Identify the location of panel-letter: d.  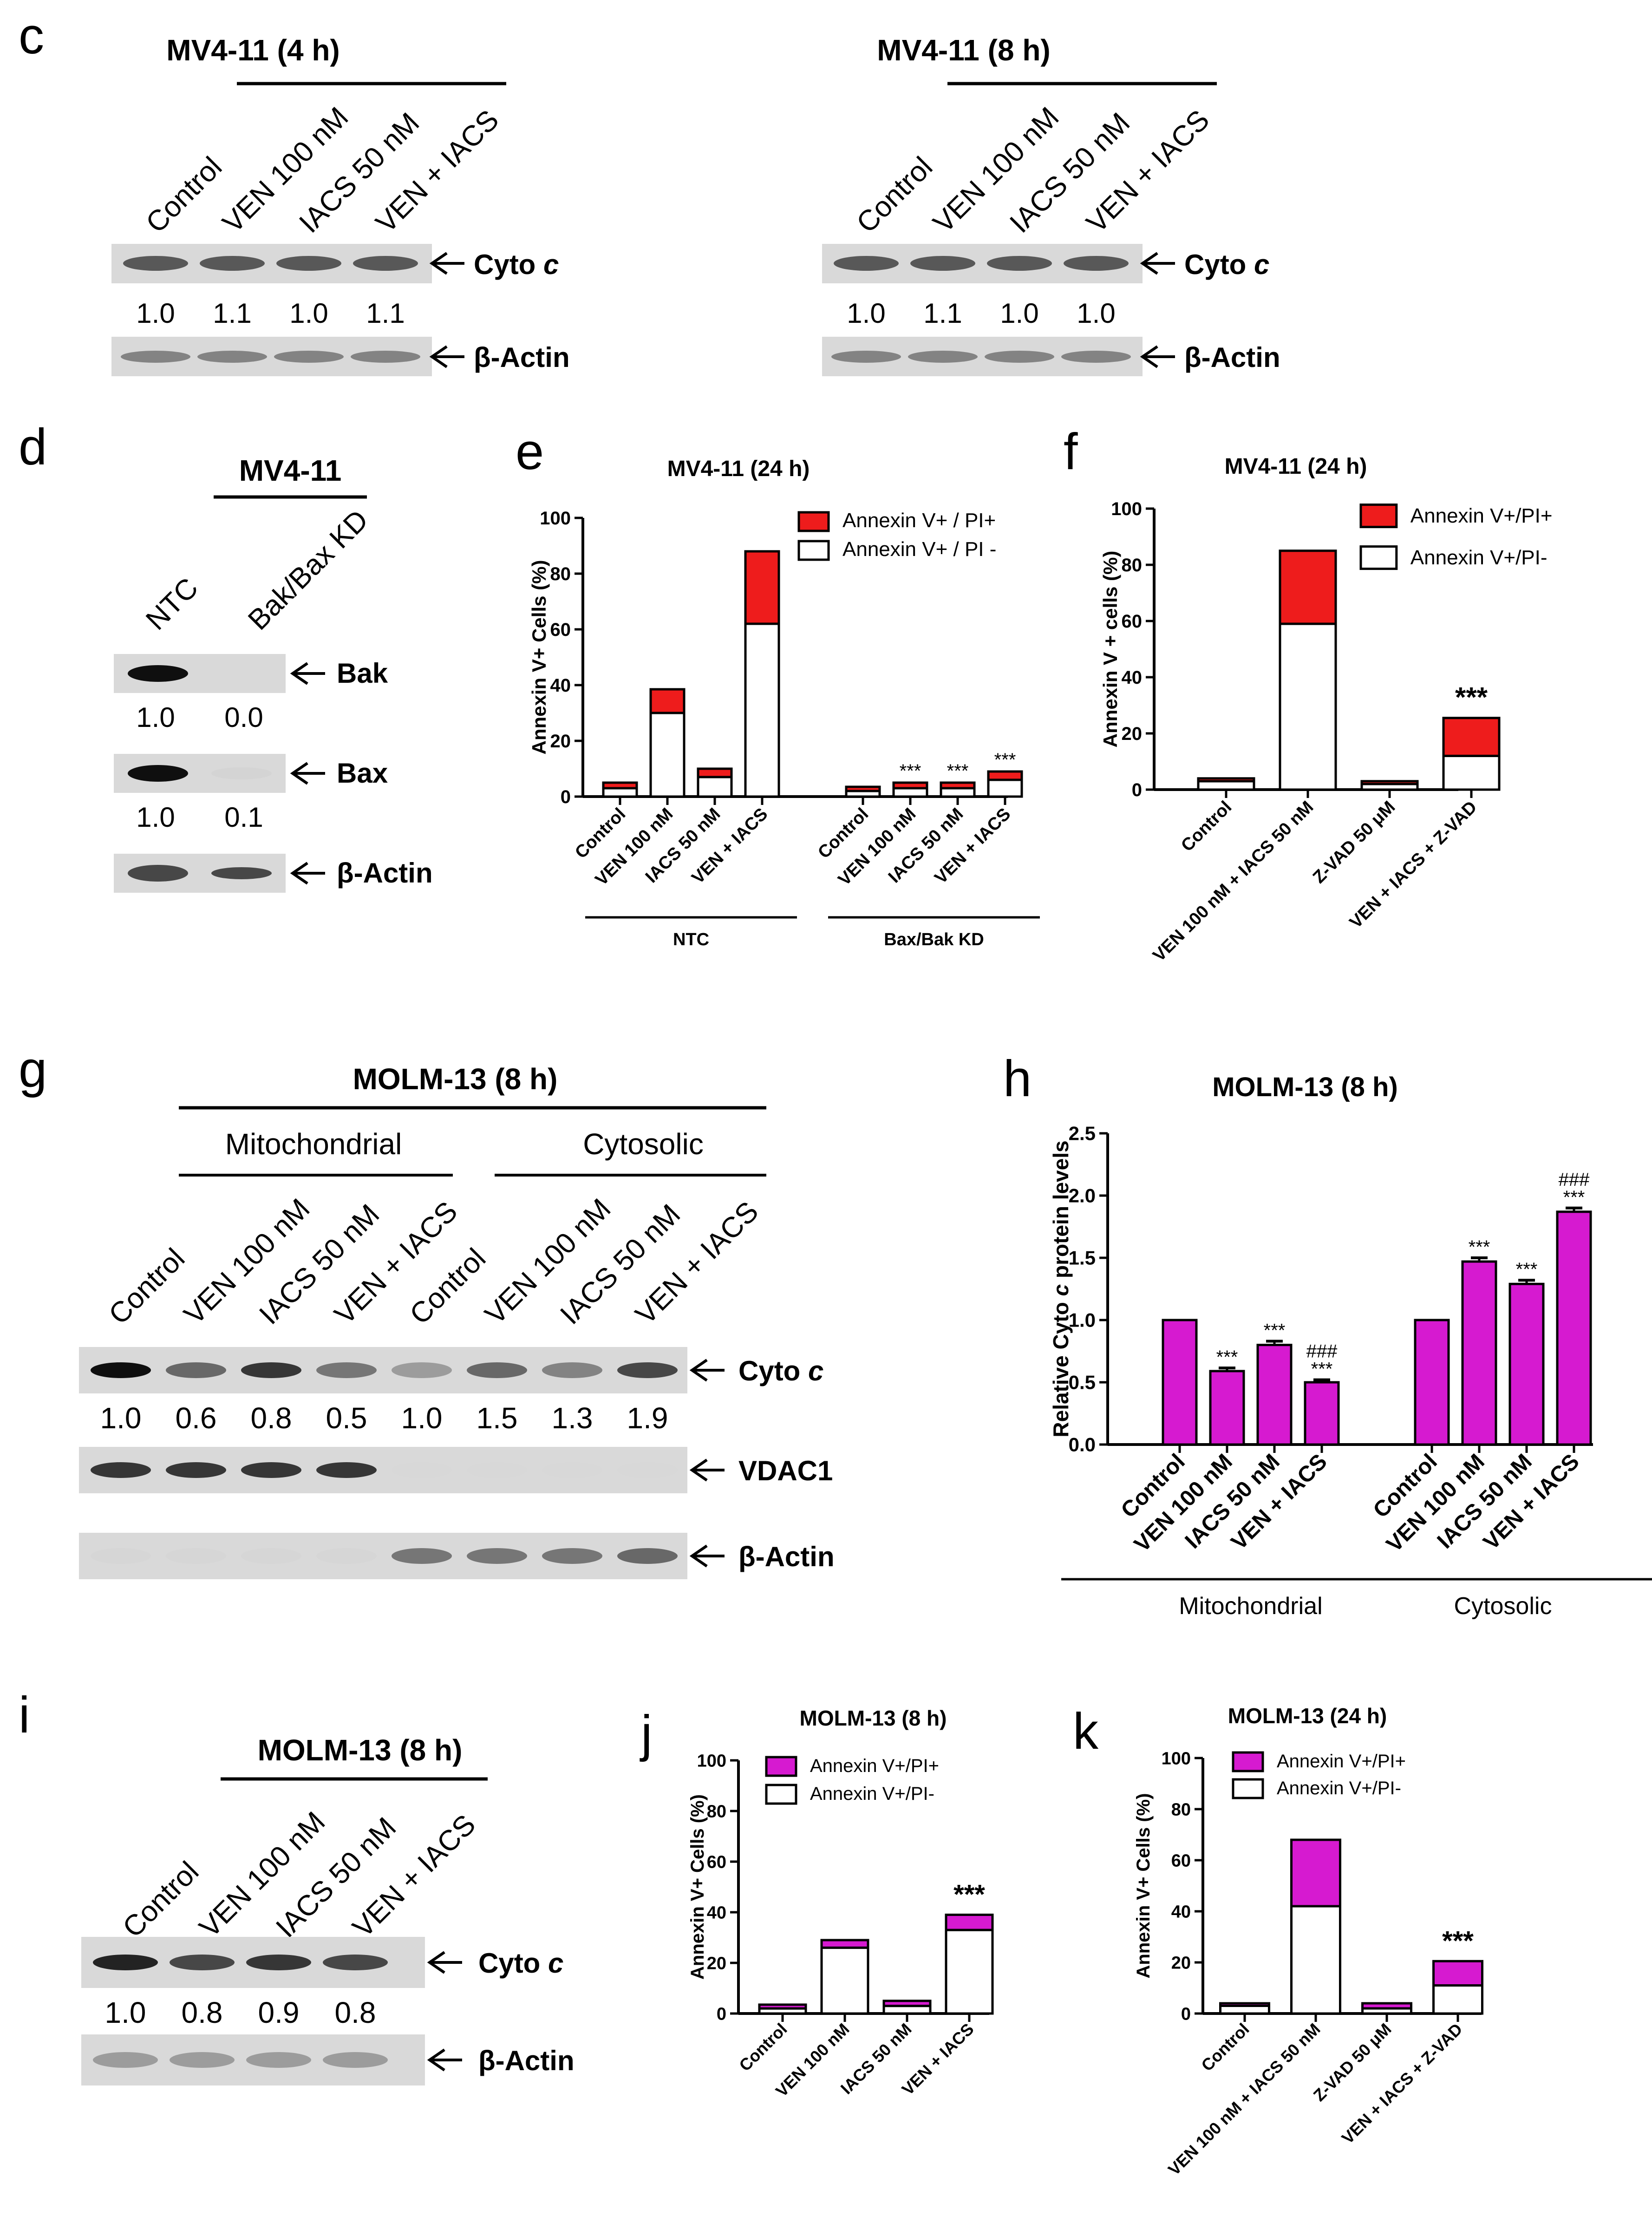
(33, 447).